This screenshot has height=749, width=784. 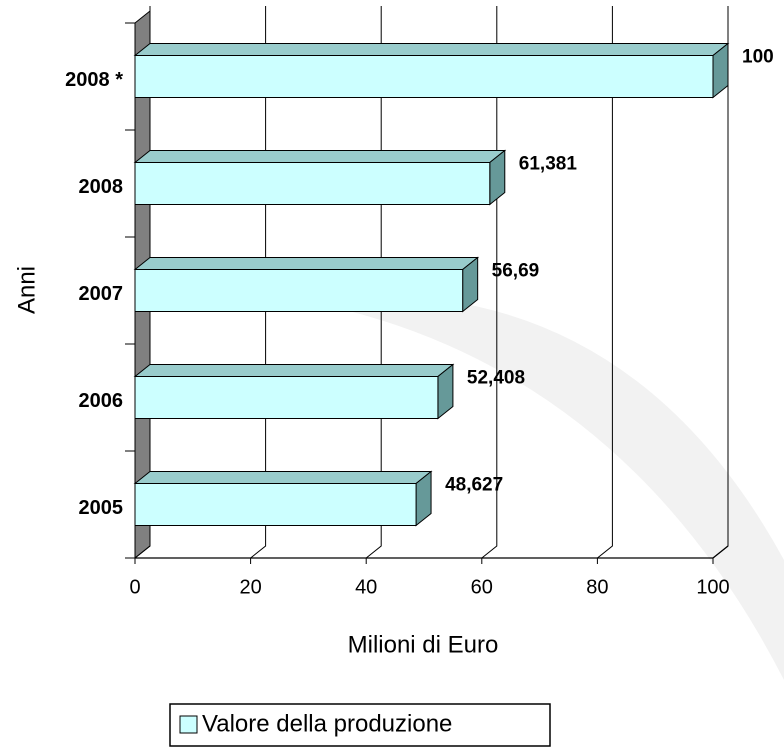 I want to click on x-tick-label: 80, so click(x=597, y=587).